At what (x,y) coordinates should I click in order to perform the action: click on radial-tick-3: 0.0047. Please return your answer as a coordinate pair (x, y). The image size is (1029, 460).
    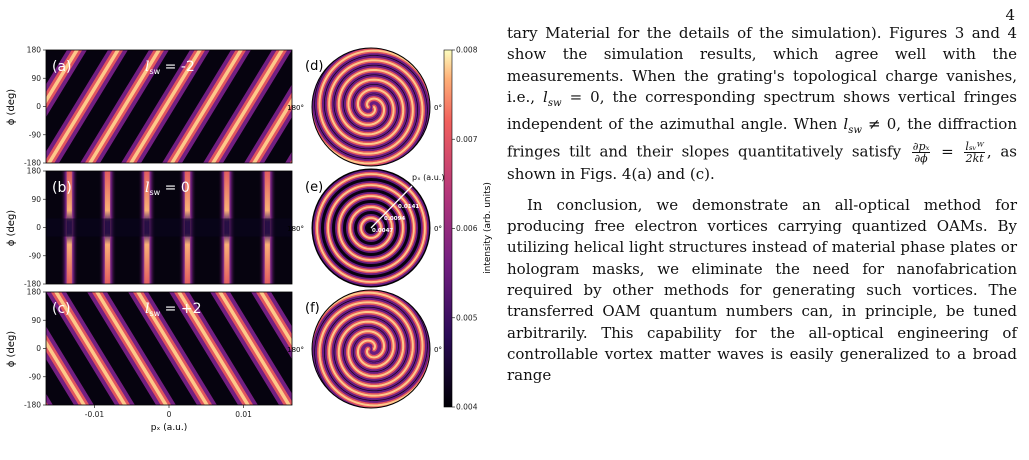
    Looking at the image, I should click on (382, 231).